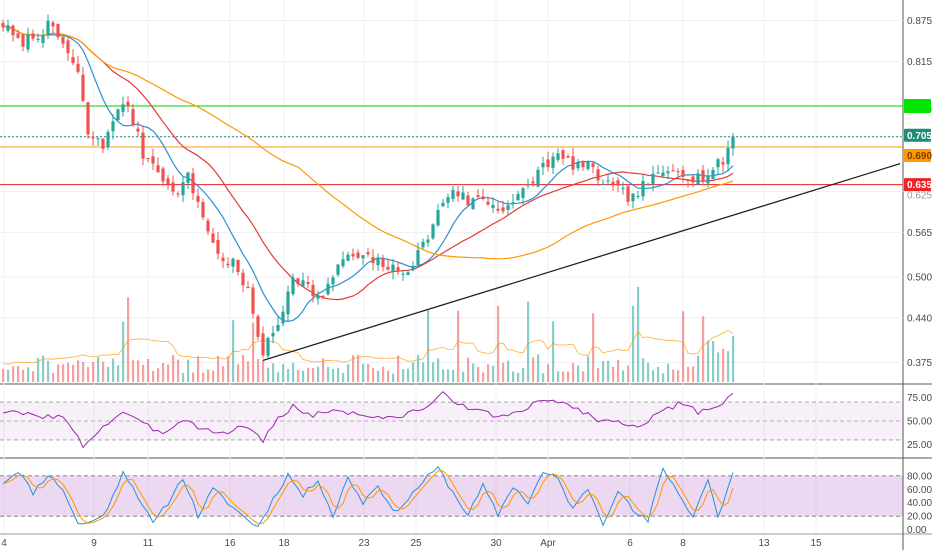 The image size is (932, 550). Describe the element at coordinates (496, 543) in the screenshot. I see `time-tick-label: 30` at that location.